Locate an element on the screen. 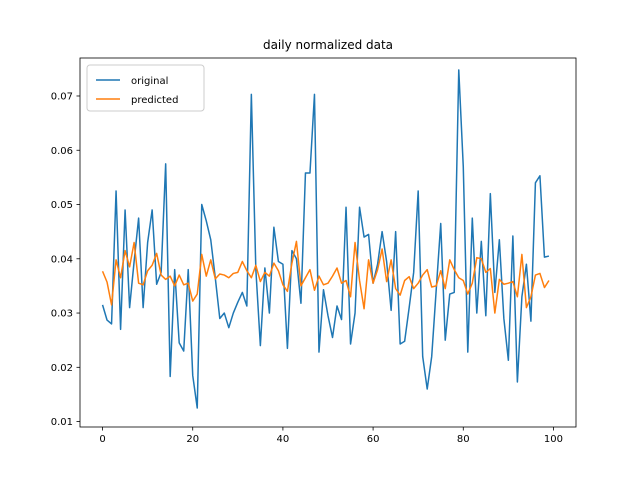 This screenshot has width=640, height=480. x-tick-label: 40 is located at coordinates (283, 439).